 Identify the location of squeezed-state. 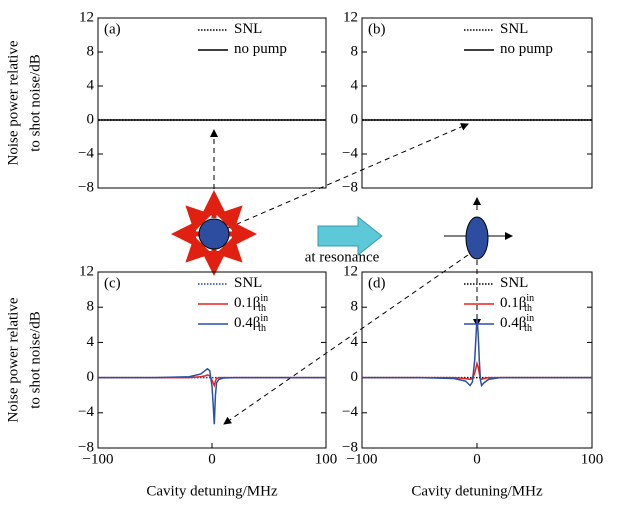
(477, 238).